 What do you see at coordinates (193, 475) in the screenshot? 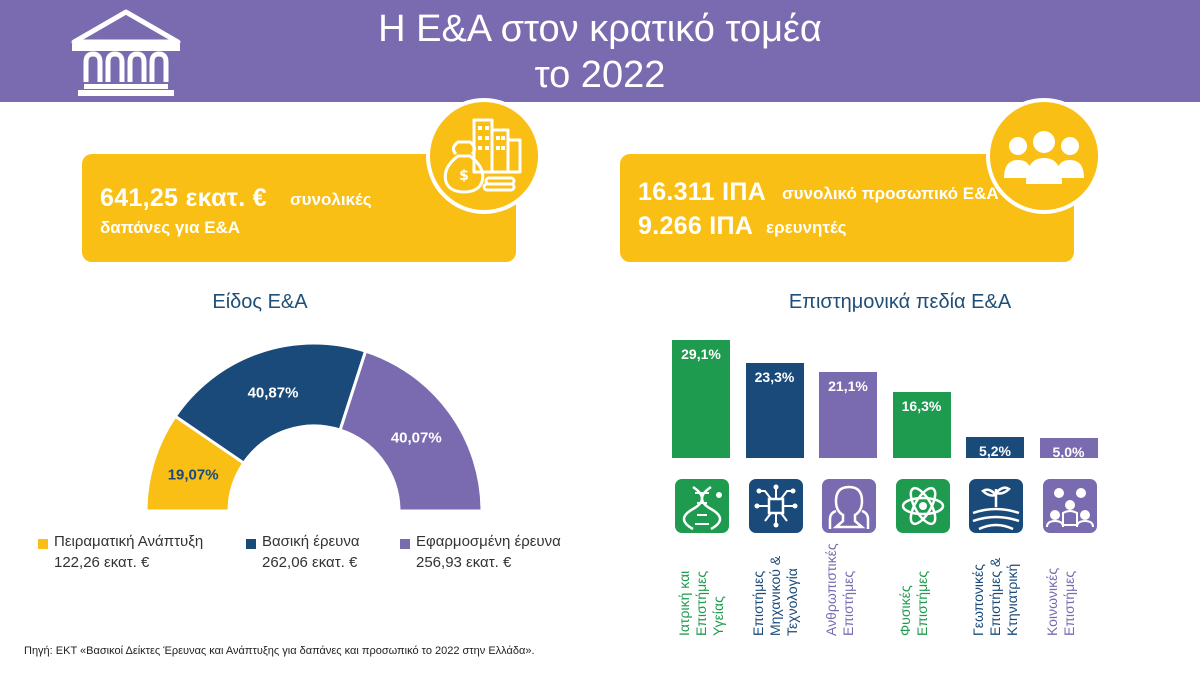
I see `donut-data-label-0: 19,07%` at bounding box center [193, 475].